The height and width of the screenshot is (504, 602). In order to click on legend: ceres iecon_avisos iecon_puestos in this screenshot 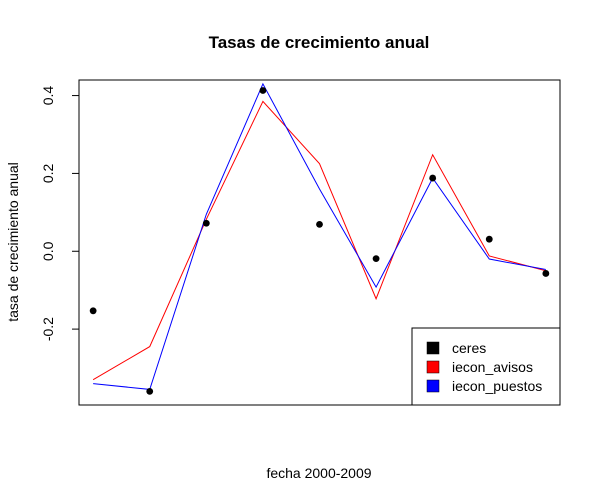, I will do `click(486, 366)`.